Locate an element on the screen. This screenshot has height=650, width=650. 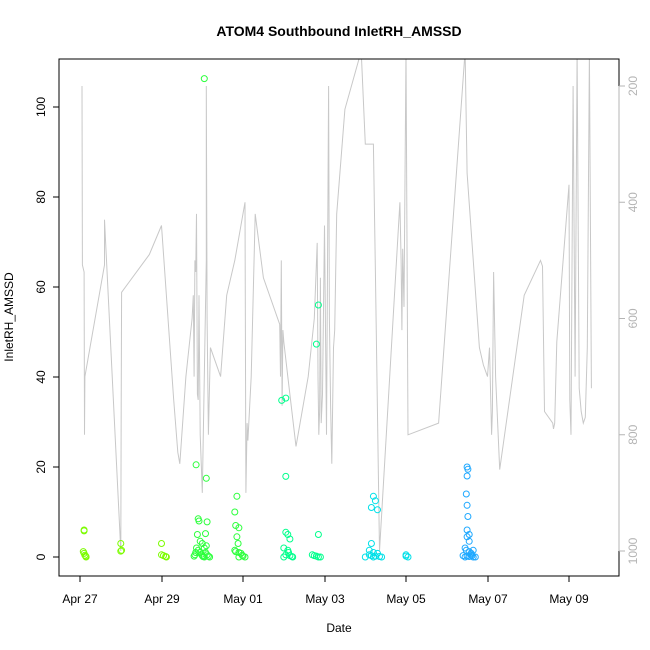
x-tick-label: May 01 is located at coordinates (243, 599).